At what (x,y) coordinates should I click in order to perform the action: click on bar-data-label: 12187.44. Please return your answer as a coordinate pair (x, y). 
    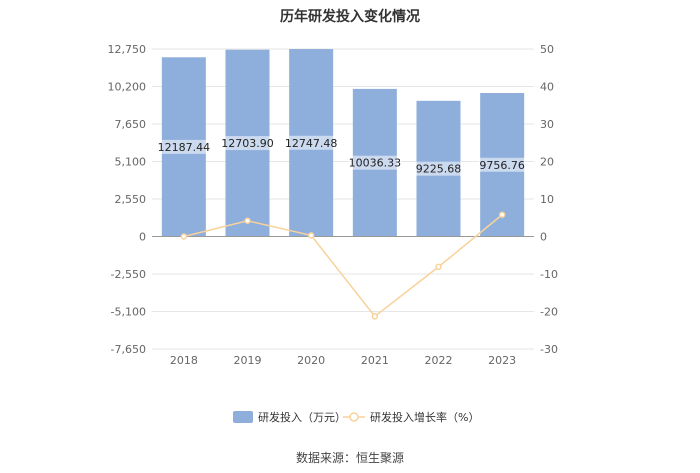
    Looking at the image, I should click on (184, 147).